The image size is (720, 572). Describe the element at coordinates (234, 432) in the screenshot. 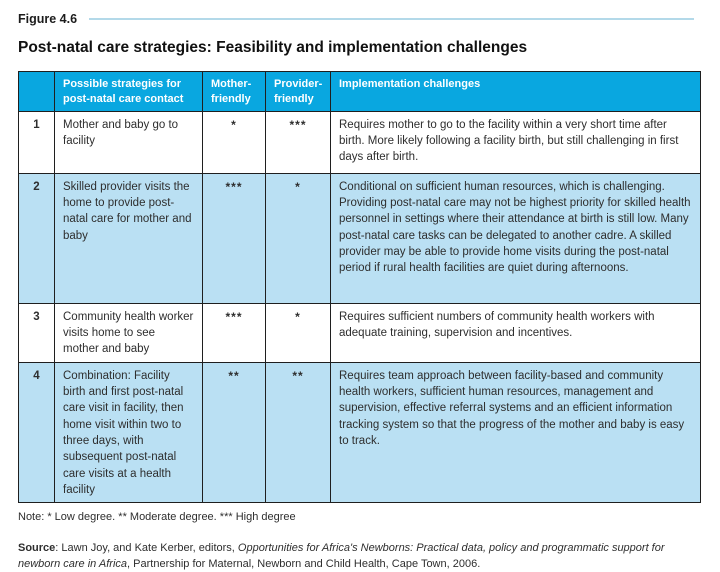

I see `mother-friendly-rating: **` at that location.